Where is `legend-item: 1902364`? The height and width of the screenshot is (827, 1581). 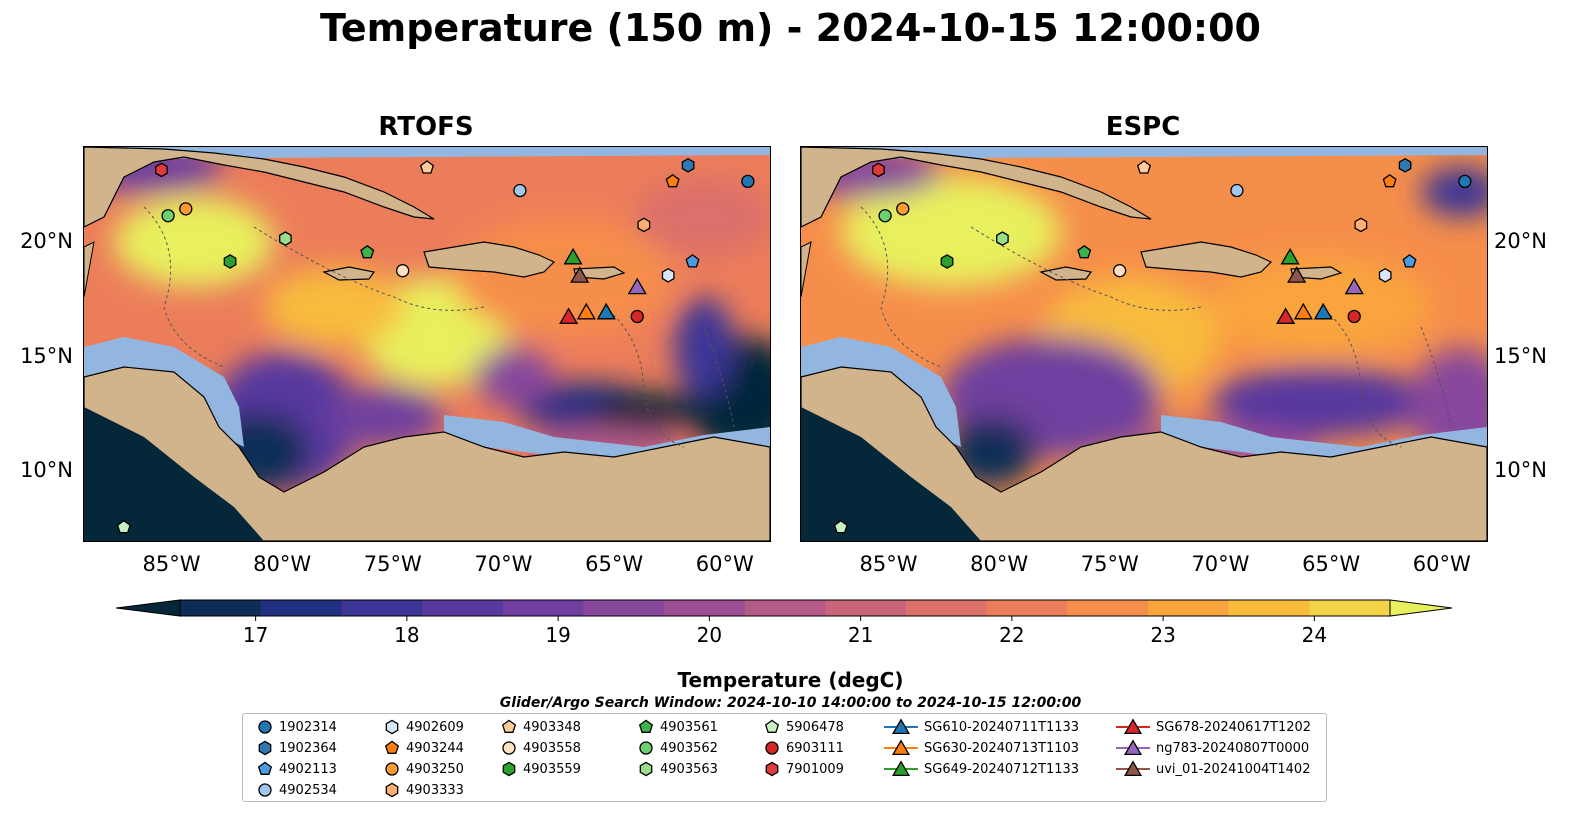 legend-item: 1902364 is located at coordinates (297, 748).